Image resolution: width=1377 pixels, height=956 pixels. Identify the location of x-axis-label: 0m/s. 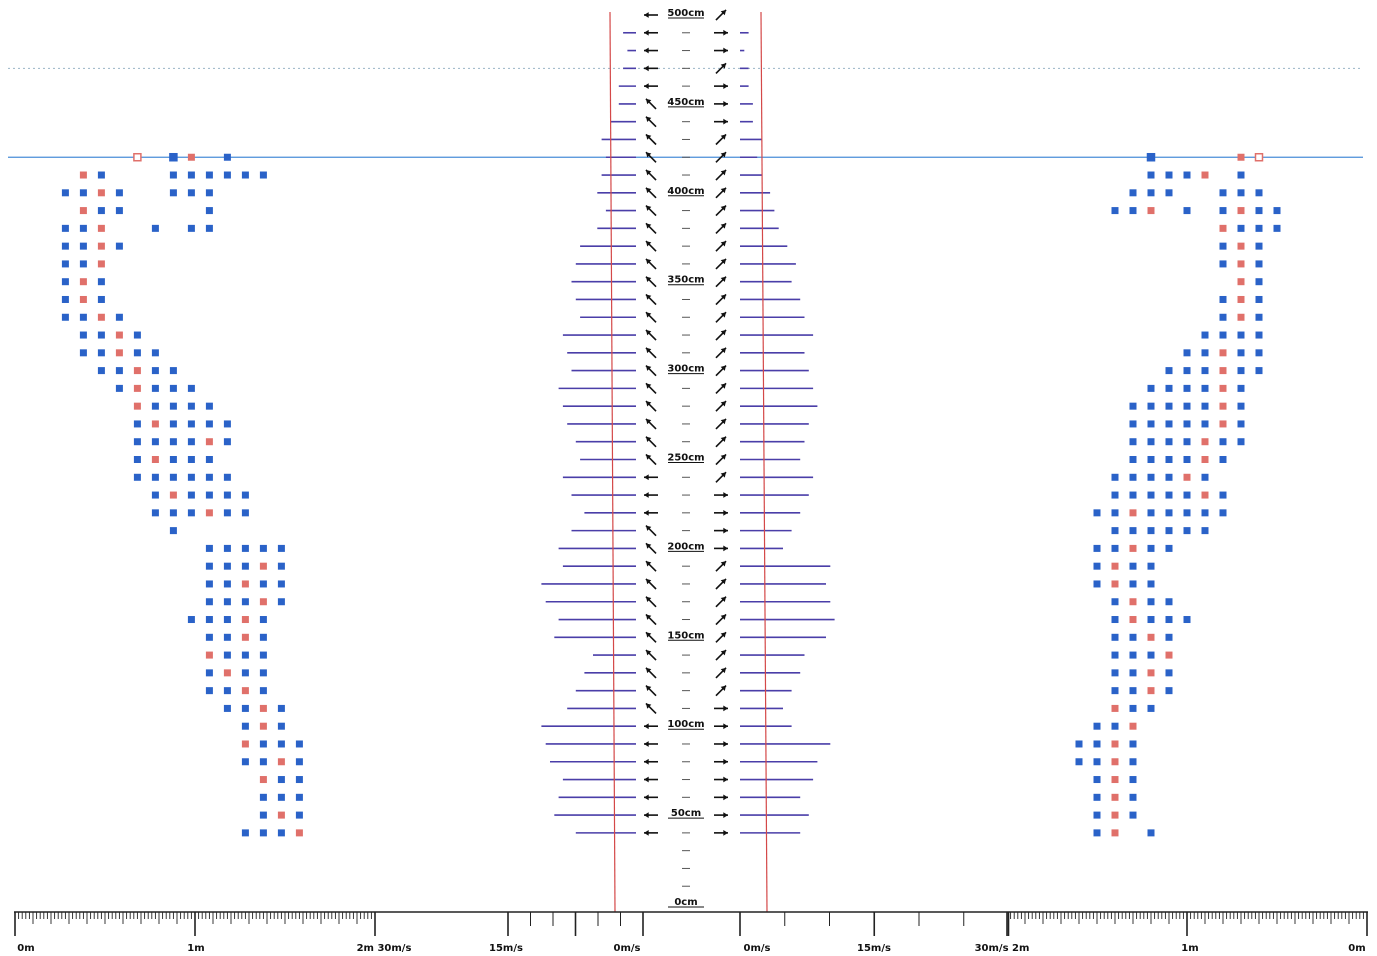
(757, 948).